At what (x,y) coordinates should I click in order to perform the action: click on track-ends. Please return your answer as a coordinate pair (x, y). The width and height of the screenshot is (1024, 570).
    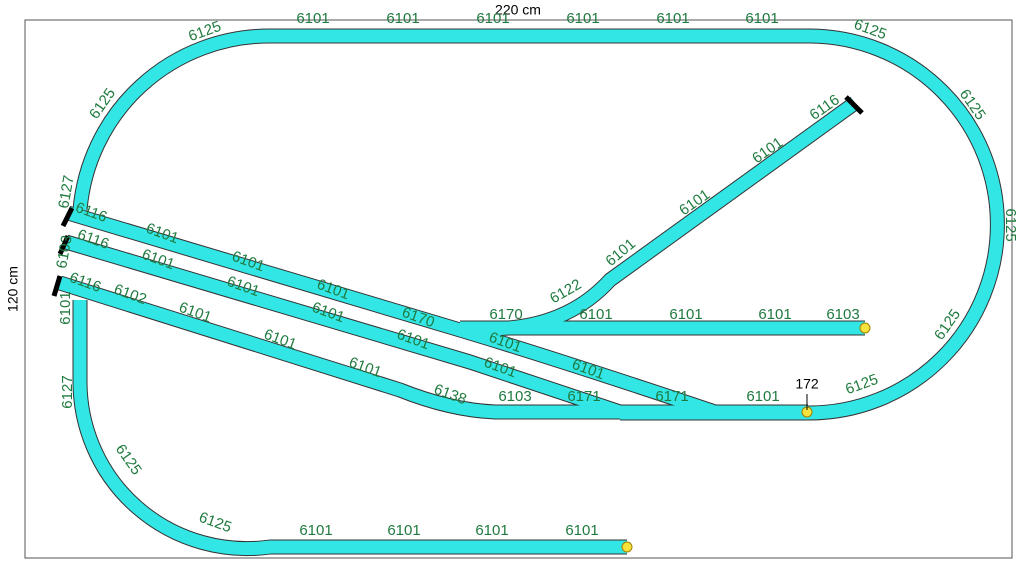
    Looking at the image, I should click on (746, 437).